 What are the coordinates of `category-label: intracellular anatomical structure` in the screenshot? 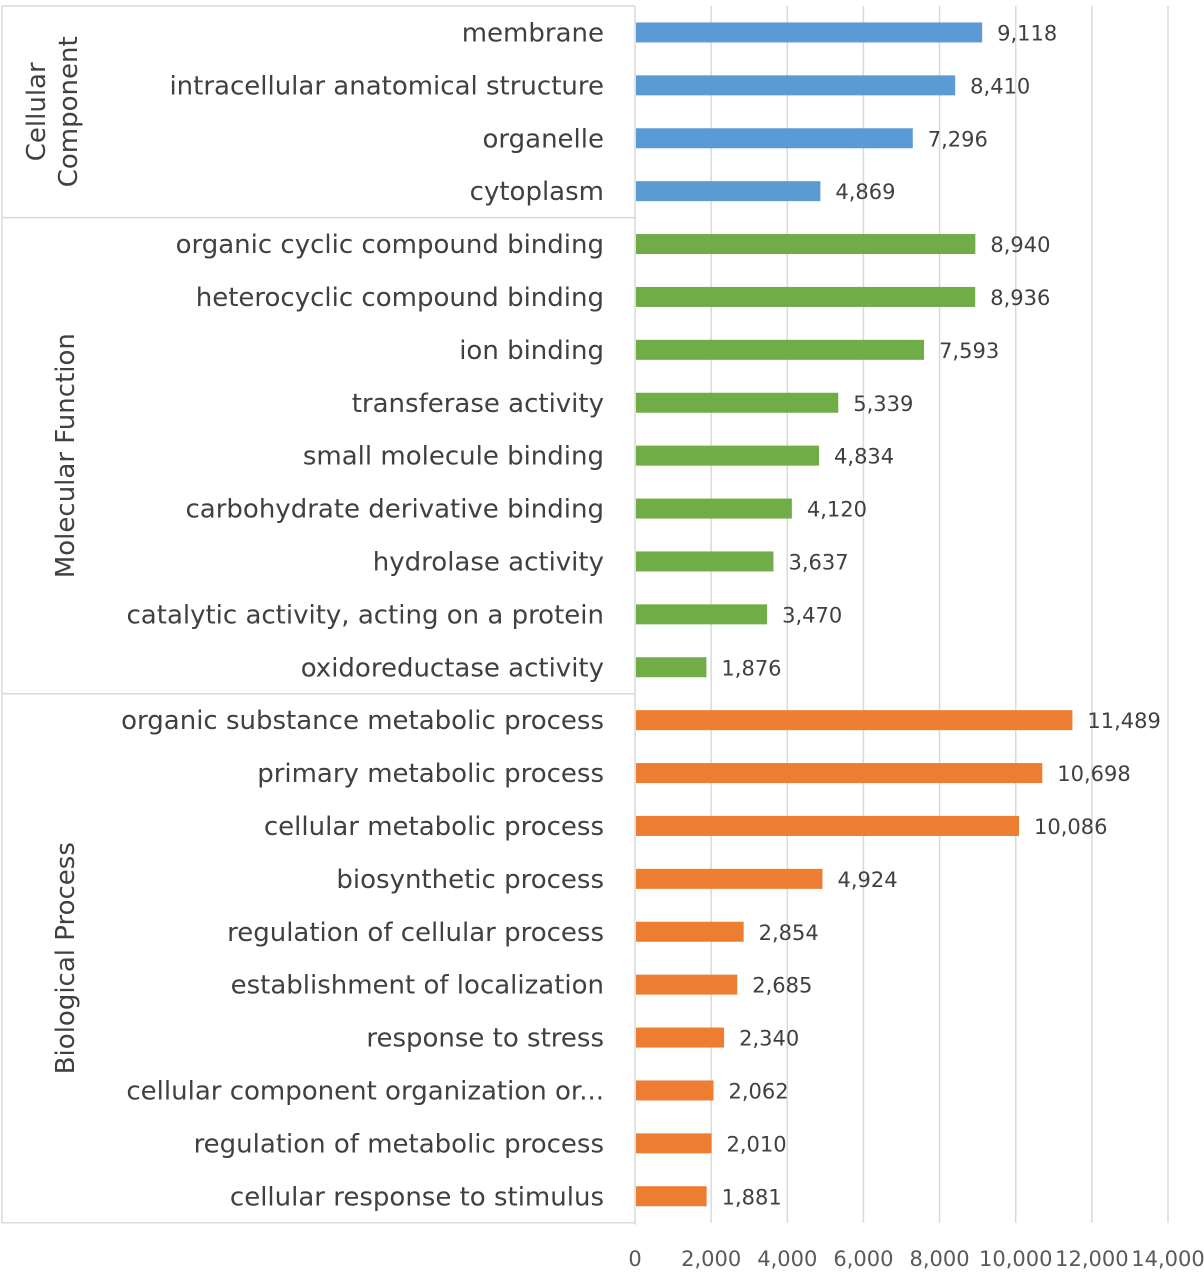 It's located at (386, 86).